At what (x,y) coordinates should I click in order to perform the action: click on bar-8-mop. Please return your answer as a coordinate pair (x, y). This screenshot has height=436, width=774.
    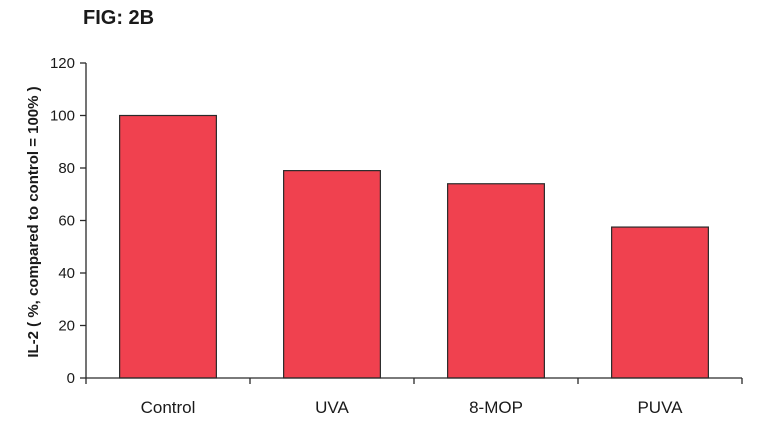
    Looking at the image, I should click on (496, 281).